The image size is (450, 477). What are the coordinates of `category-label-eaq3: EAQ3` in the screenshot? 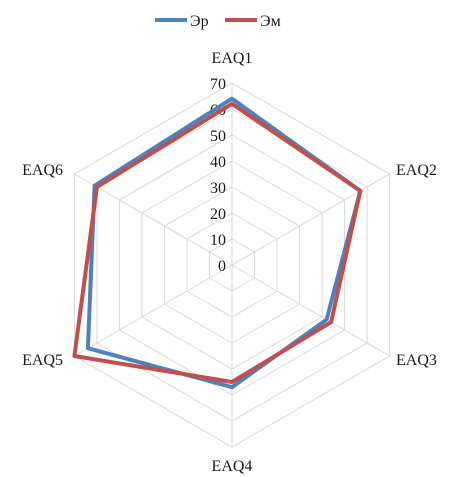 It's located at (416, 360).